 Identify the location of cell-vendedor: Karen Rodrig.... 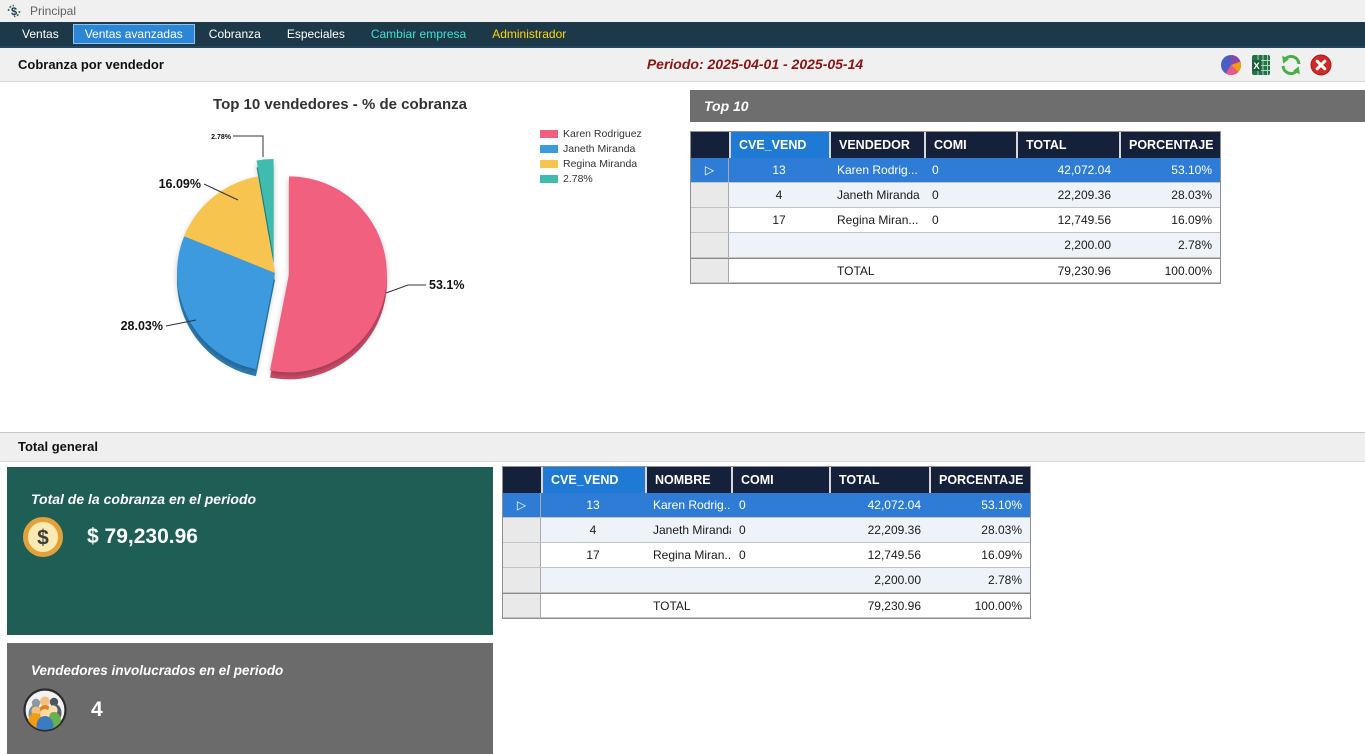
(877, 170).